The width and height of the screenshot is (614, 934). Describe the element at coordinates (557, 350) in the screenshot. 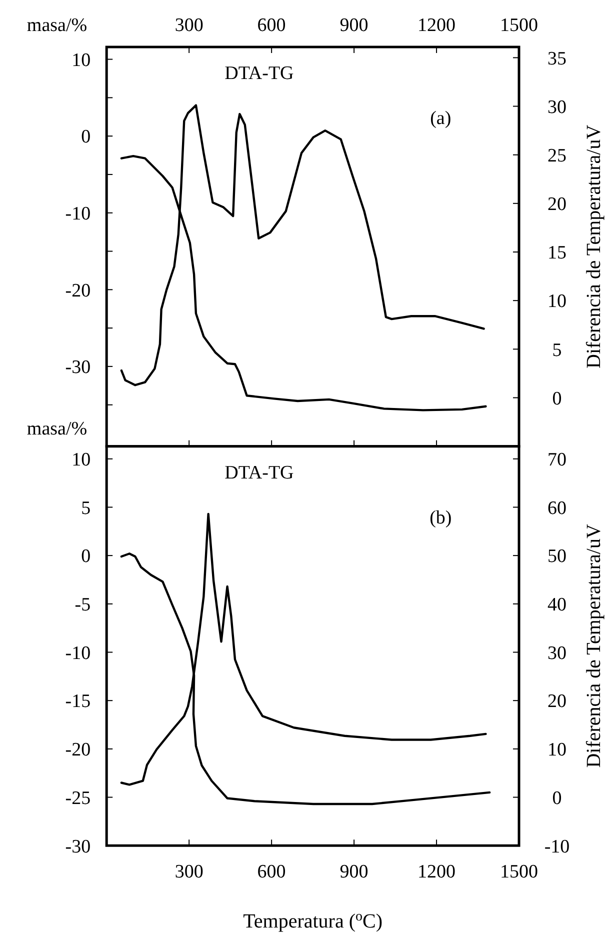

I see `y2-tick-label: 5` at that location.